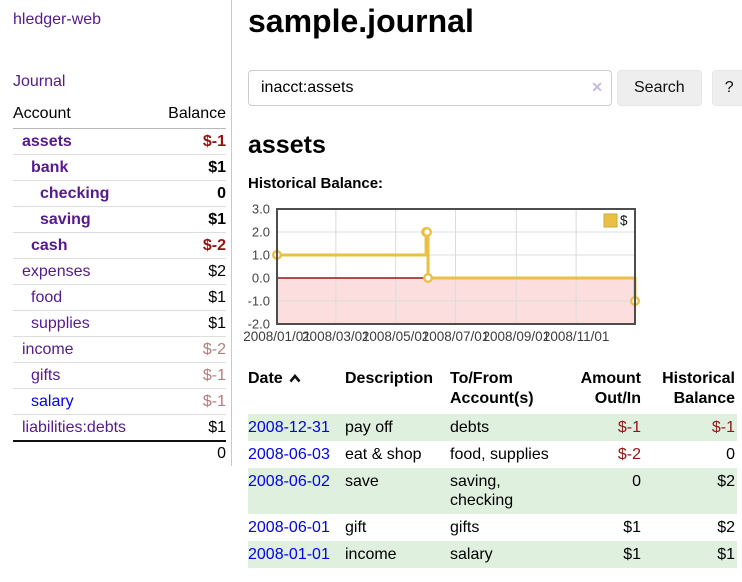  I want to click on register-row: 2008-06-03 eat & shop food, supplies $-2 0, so click(492, 454).